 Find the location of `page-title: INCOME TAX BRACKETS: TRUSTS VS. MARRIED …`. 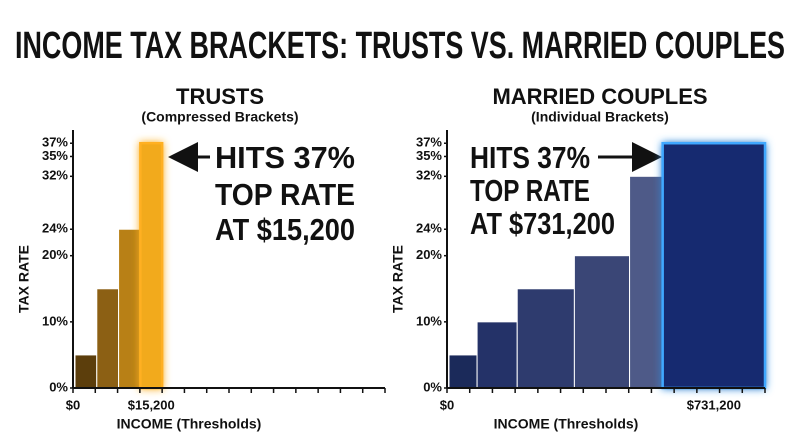

page-title: INCOME TAX BRACKETS: TRUSTS VS. MARRIED … is located at coordinates (400, 46).